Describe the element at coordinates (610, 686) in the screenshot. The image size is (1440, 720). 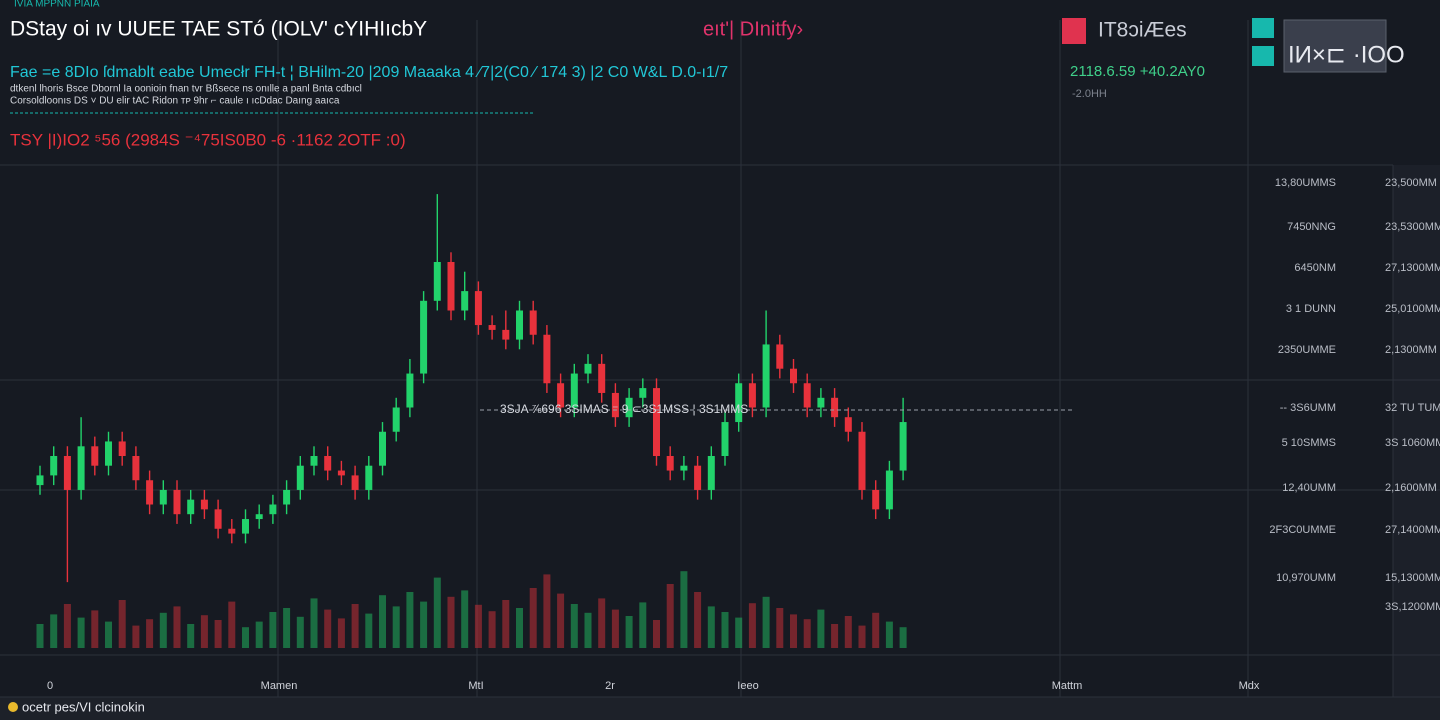
I see `x-axis-label: 2r` at that location.